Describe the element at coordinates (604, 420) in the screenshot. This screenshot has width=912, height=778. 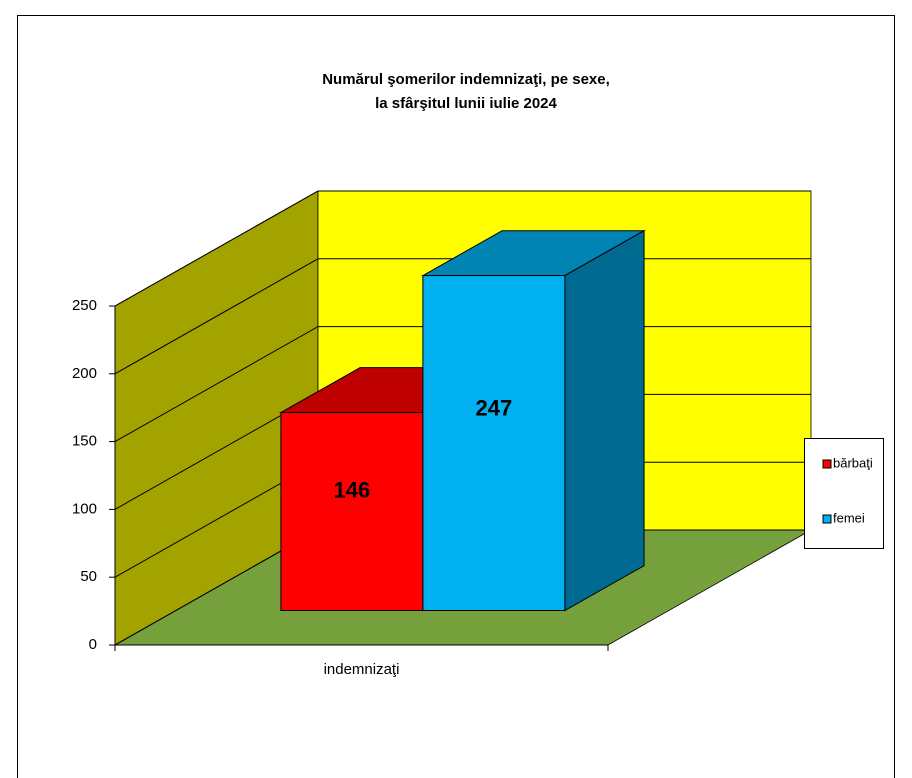
I see `bar-side` at that location.